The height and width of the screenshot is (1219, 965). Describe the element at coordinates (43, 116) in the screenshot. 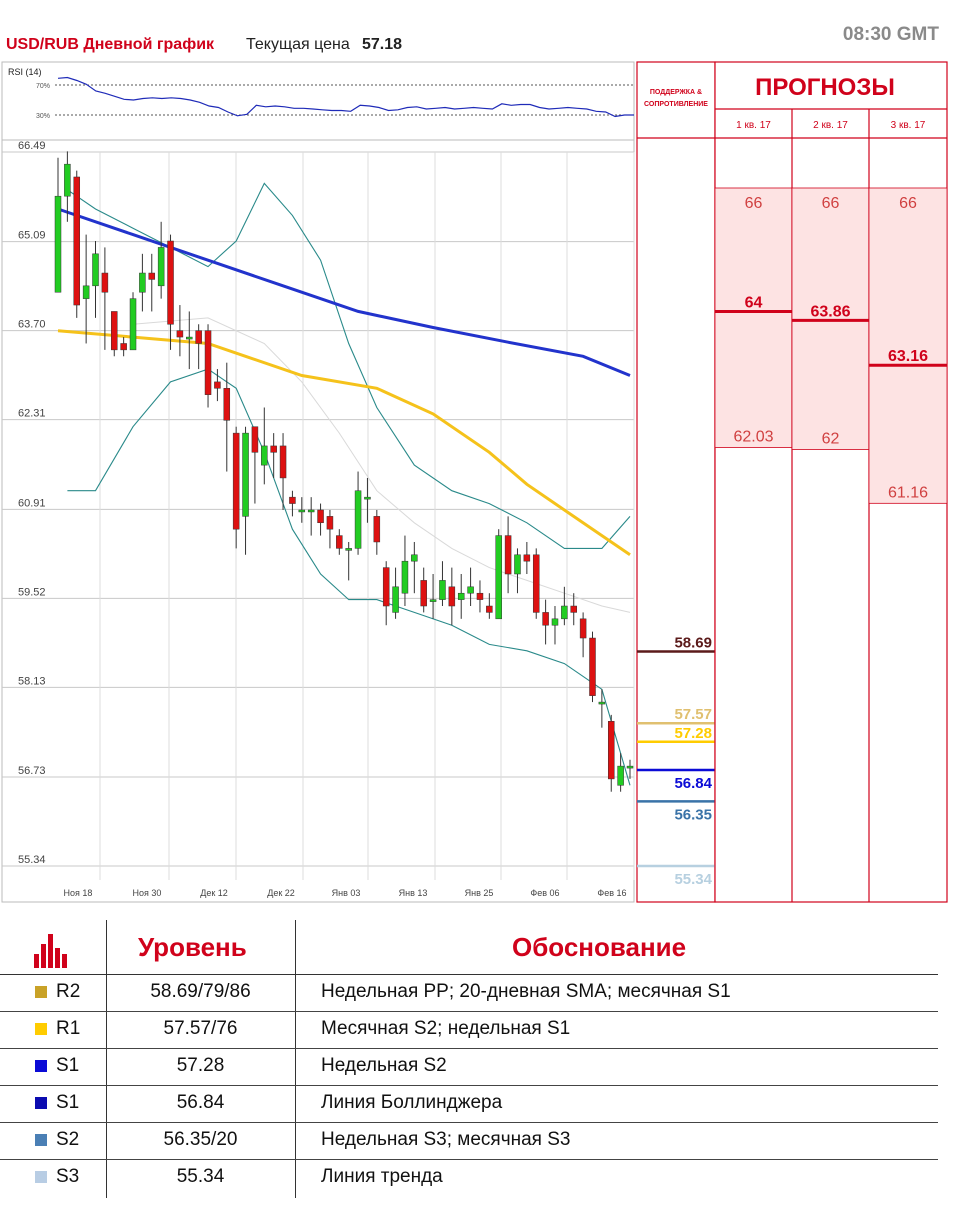

I see `rsi-level-30: 30%` at that location.